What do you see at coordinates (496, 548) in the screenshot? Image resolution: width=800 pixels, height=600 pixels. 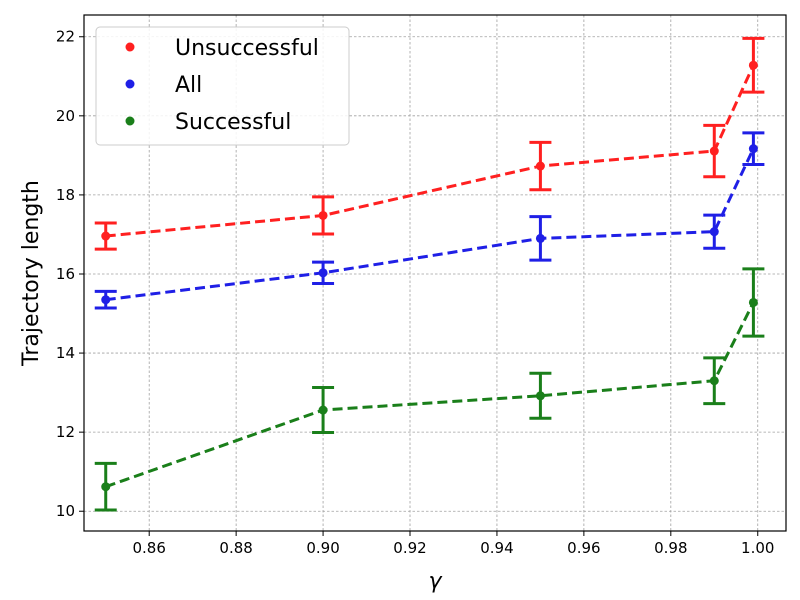 I see `x-tick-label: 0.94` at bounding box center [496, 548].